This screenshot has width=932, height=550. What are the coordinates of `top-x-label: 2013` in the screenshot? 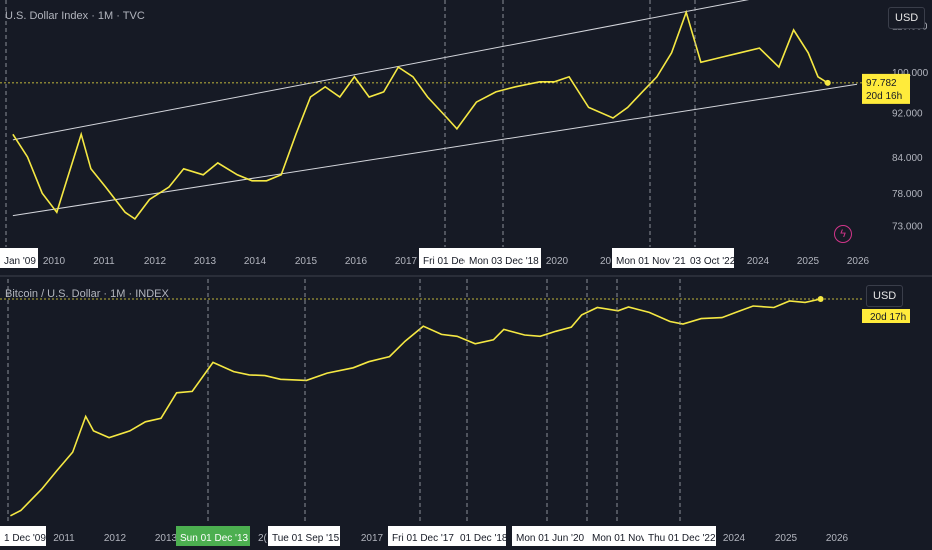 It's located at (205, 261).